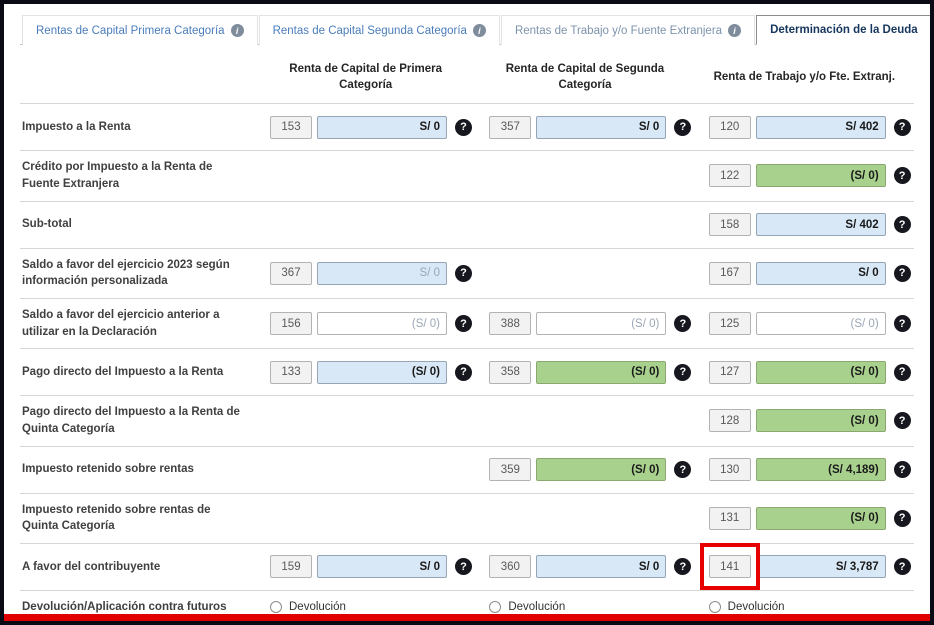 Image resolution: width=934 pixels, height=625 pixels. What do you see at coordinates (601, 127) in the screenshot?
I see `field-value-357: S/ 0` at bounding box center [601, 127].